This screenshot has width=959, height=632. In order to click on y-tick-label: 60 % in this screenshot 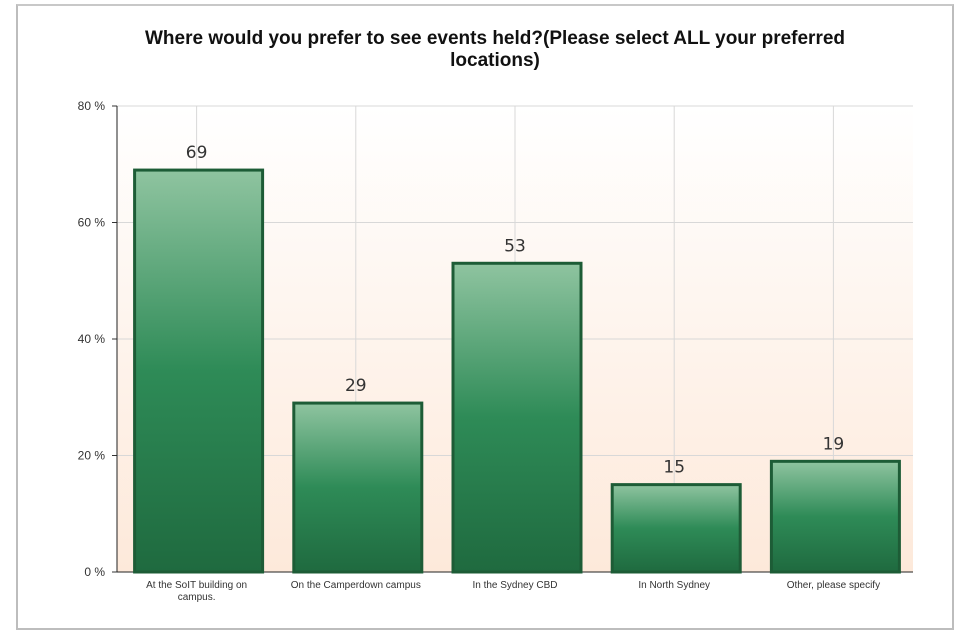, I will do `click(92, 223)`.